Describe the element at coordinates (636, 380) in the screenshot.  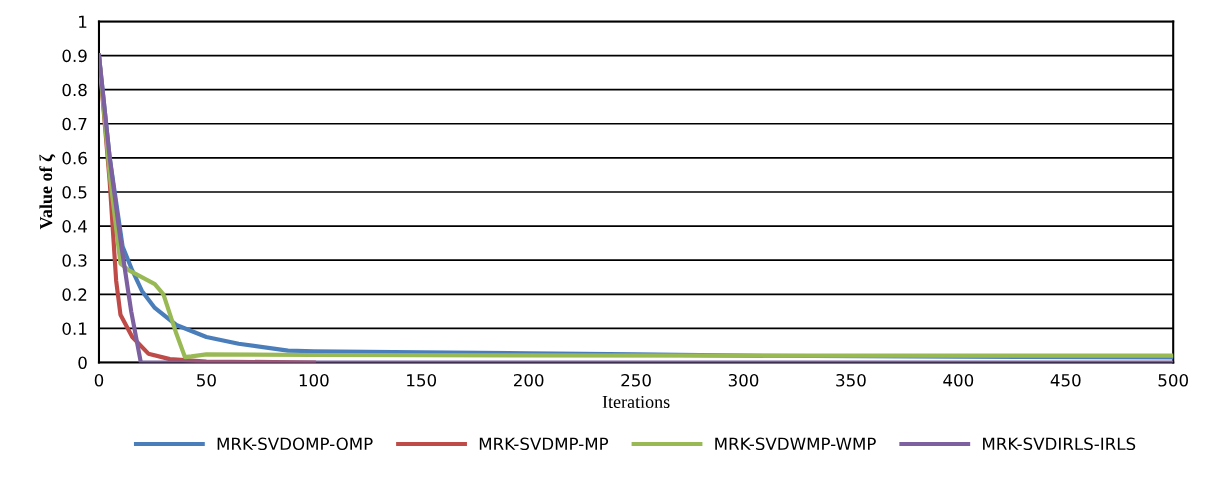
I see `x-tick-label: 250` at that location.